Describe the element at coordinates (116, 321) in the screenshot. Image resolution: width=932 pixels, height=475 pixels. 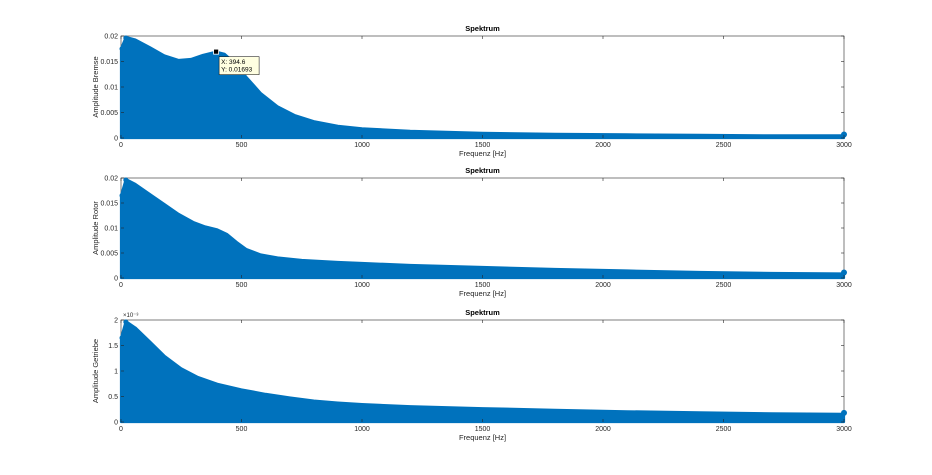
I see `y-tick-label: 2` at that location.